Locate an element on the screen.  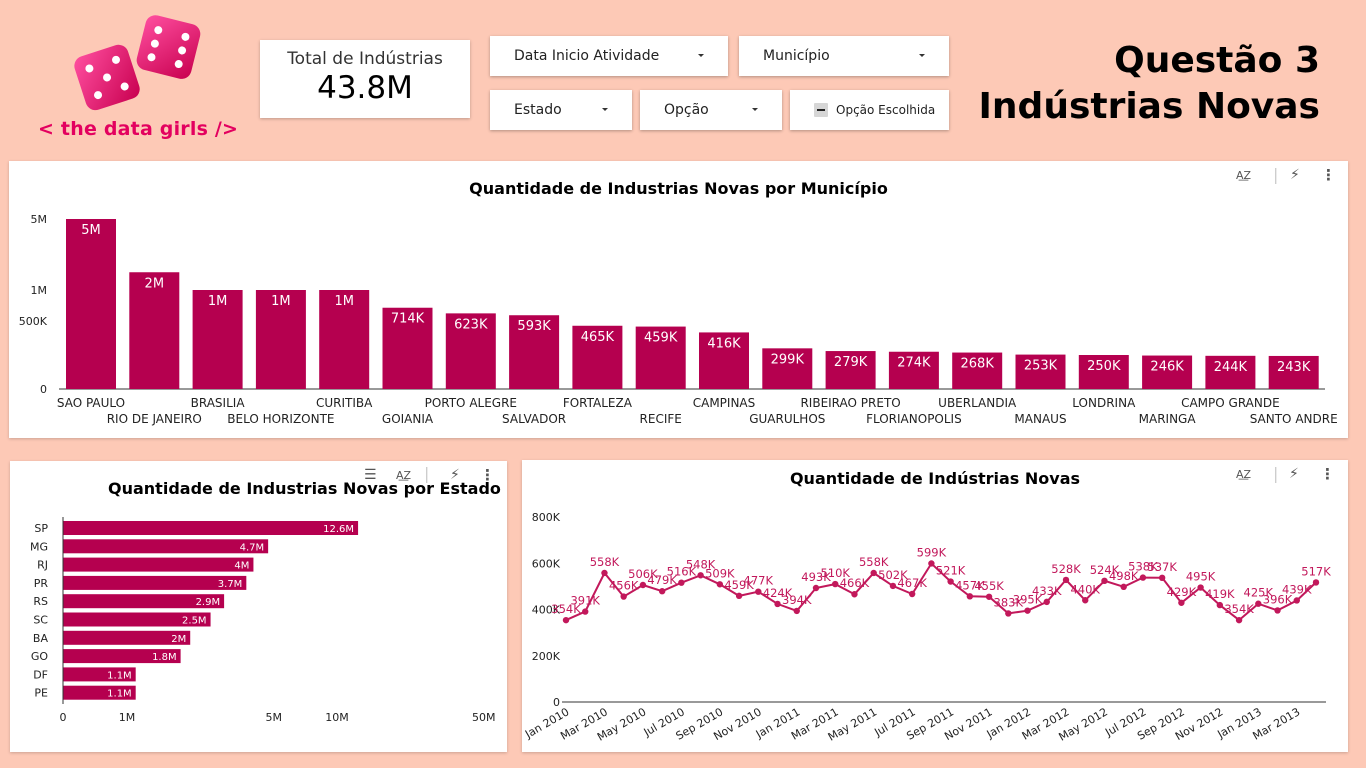
estado-label: Estado is located at coordinates (538, 110).